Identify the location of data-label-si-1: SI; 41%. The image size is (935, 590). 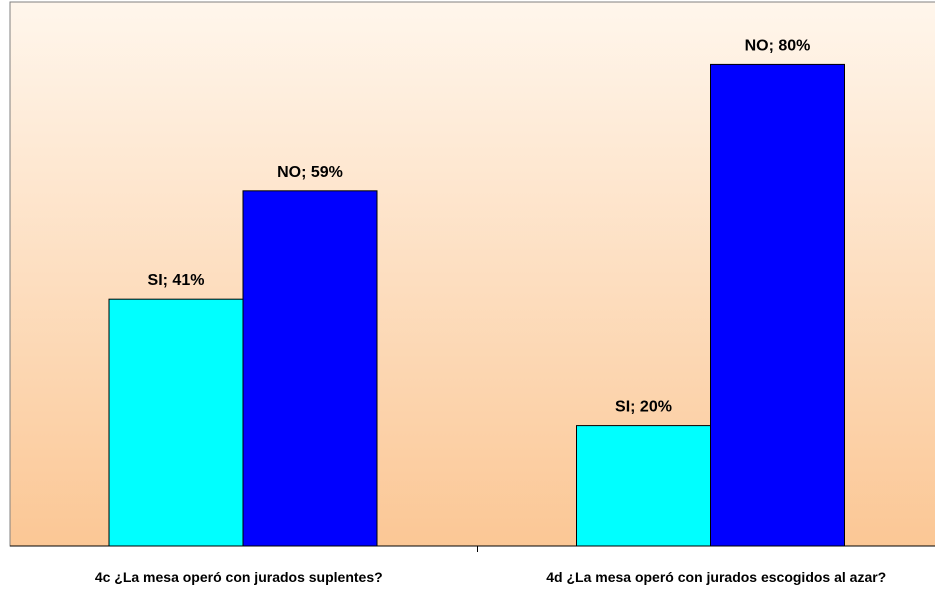
(176, 280).